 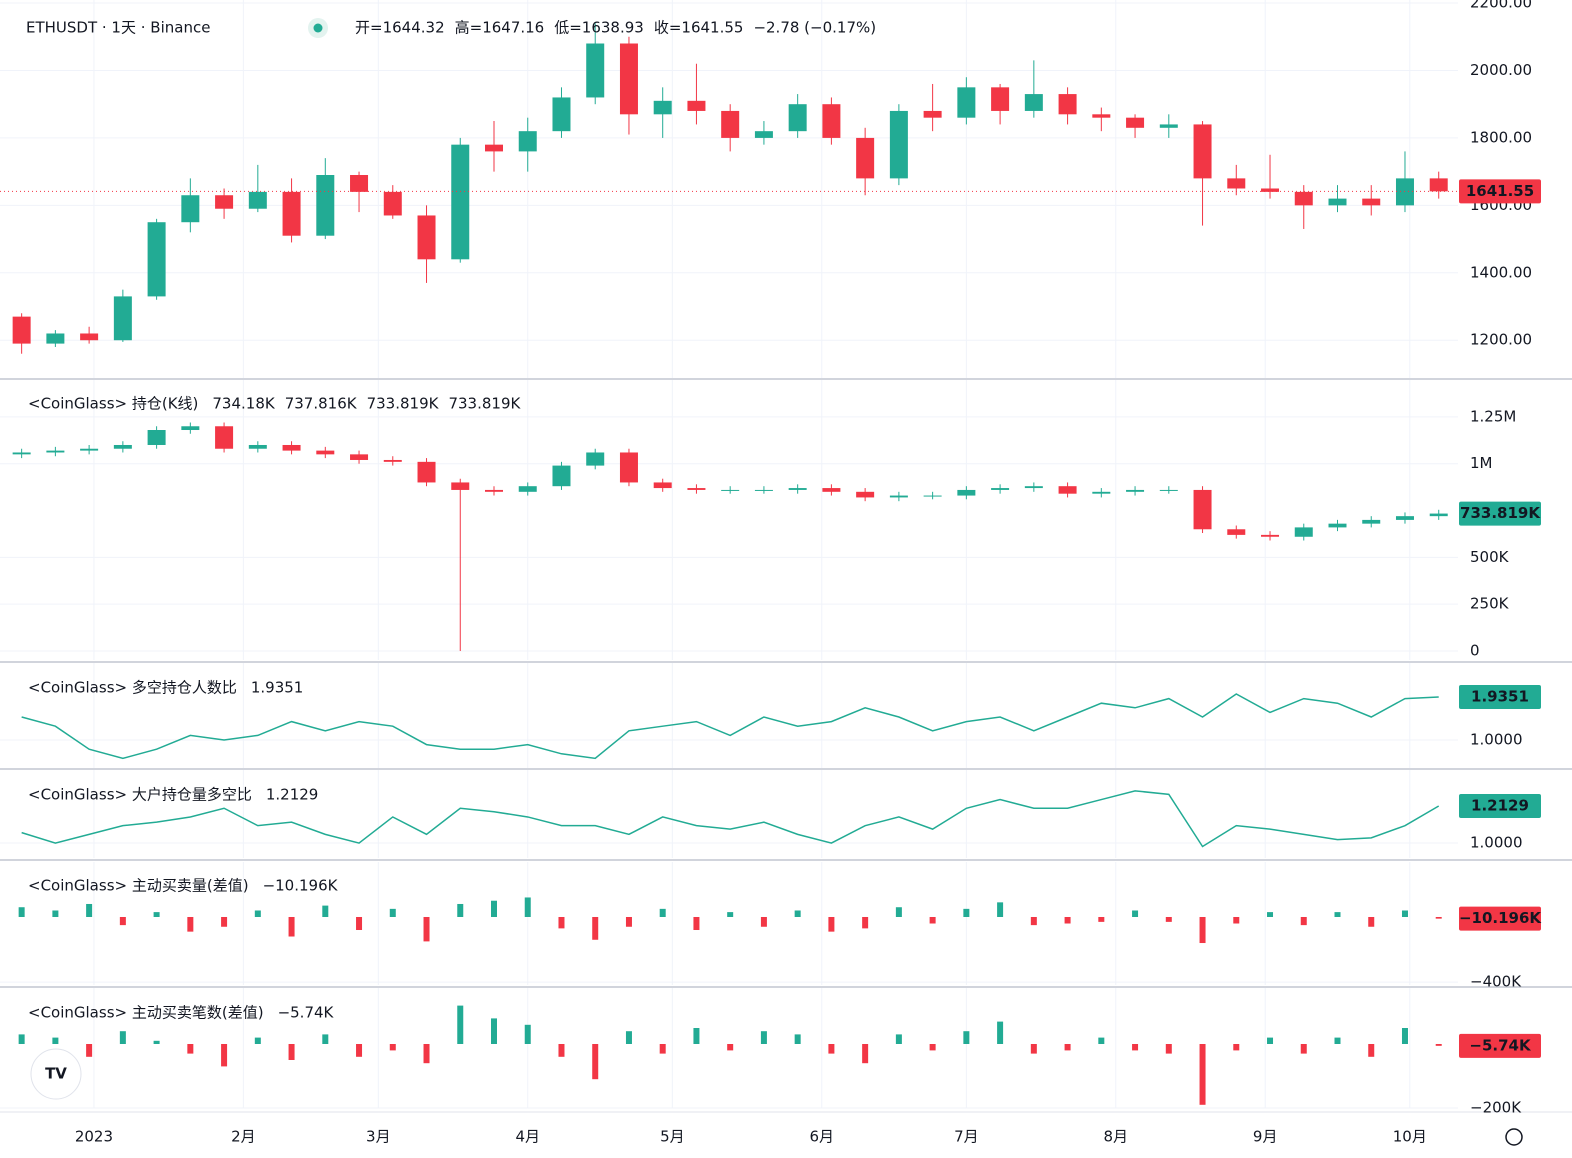 What do you see at coordinates (770, 1061) in the screenshot?
I see `pane: −200K −5.74K` at bounding box center [770, 1061].